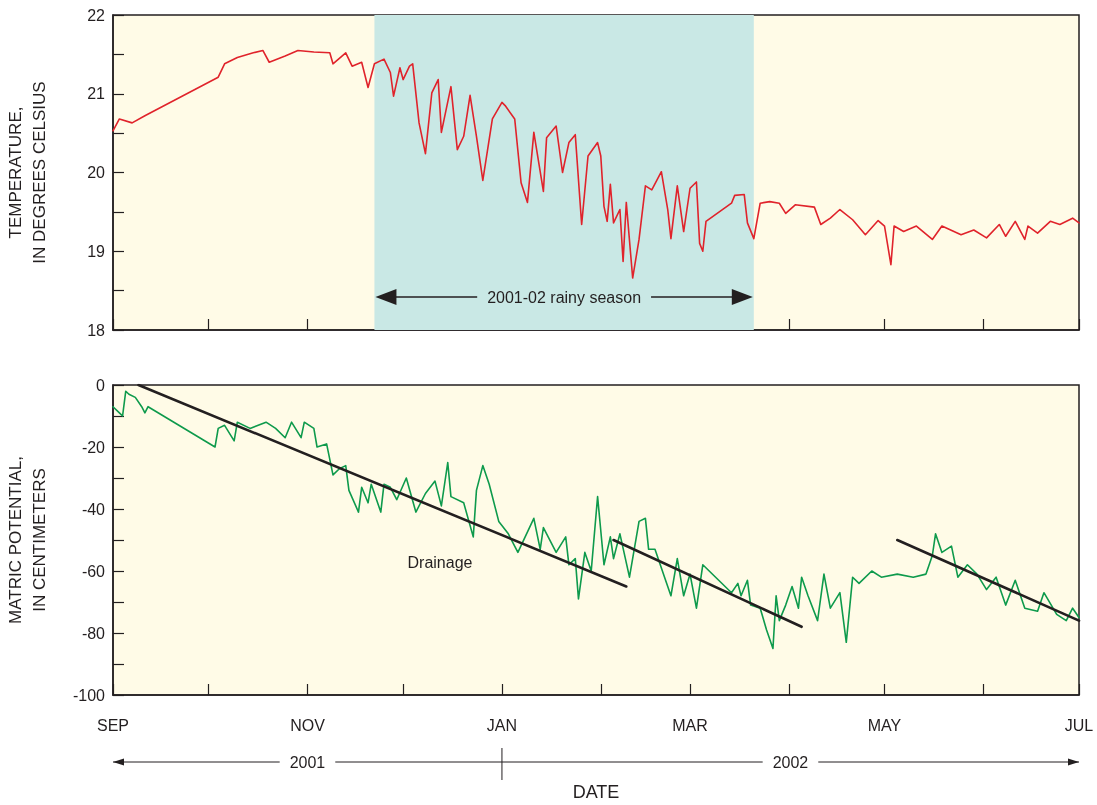  Describe the element at coordinates (101, 385) in the screenshot. I see `y-tick-label: 0` at that location.